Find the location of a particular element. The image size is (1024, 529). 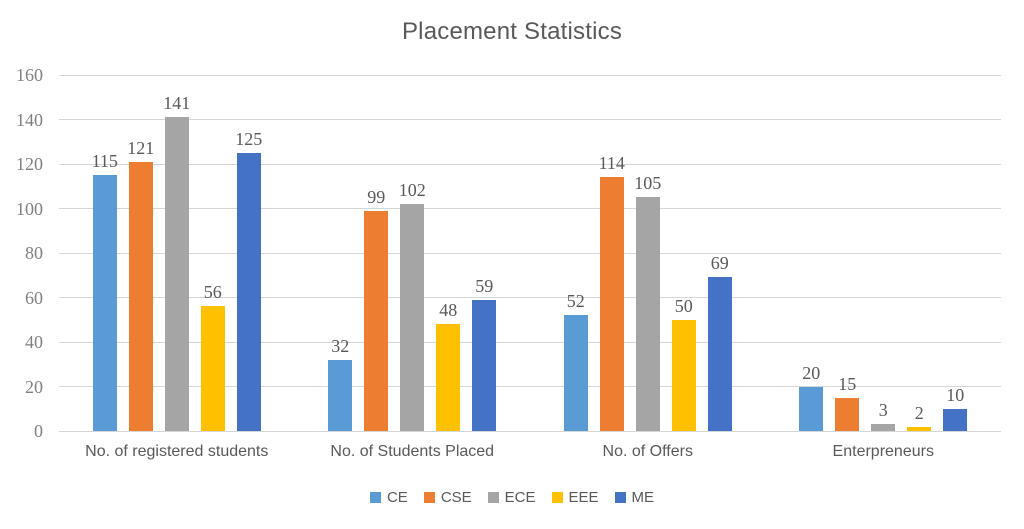

bar-ECE-category-3: 3 is located at coordinates (883, 416).